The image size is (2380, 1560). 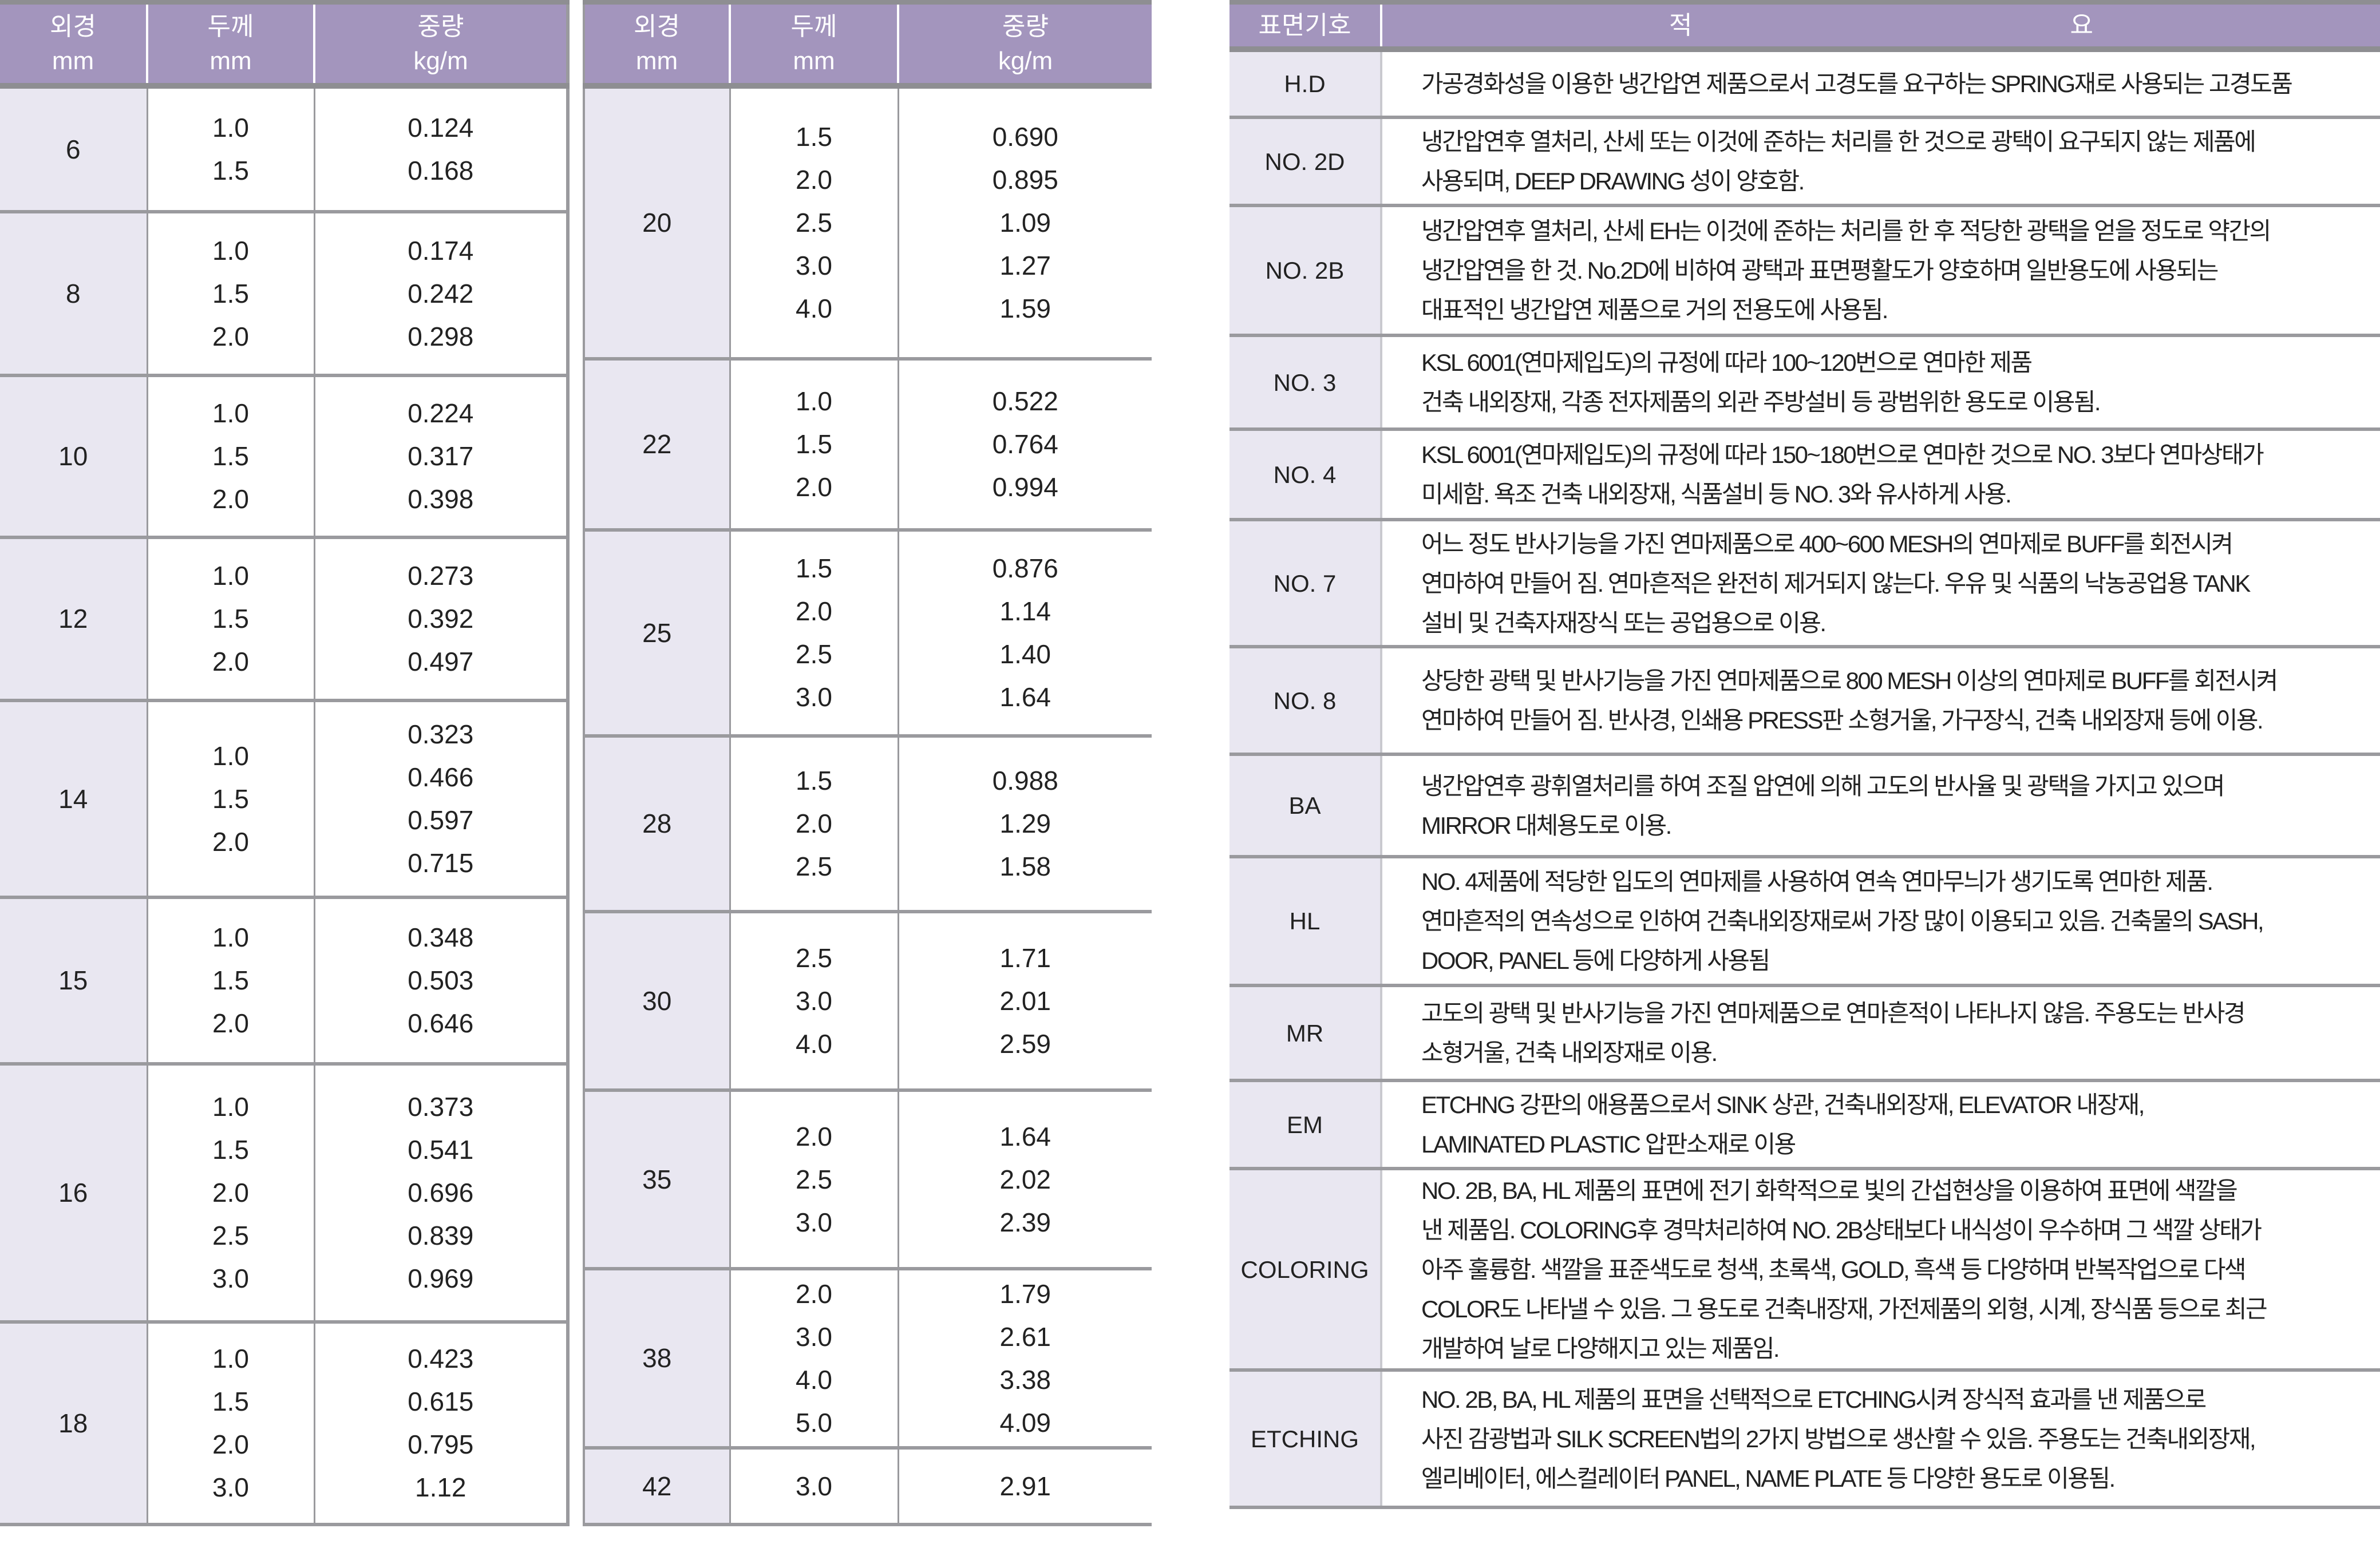 What do you see at coordinates (1305, 475) in the screenshot?
I see `surface-code-cell: NO. 4` at bounding box center [1305, 475].